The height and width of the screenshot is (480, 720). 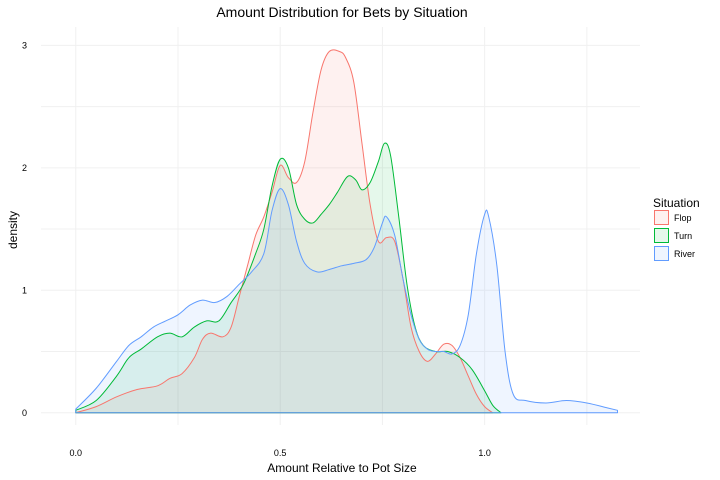 What do you see at coordinates (683, 218) in the screenshot?
I see `legend-label-flop: Flop` at bounding box center [683, 218].